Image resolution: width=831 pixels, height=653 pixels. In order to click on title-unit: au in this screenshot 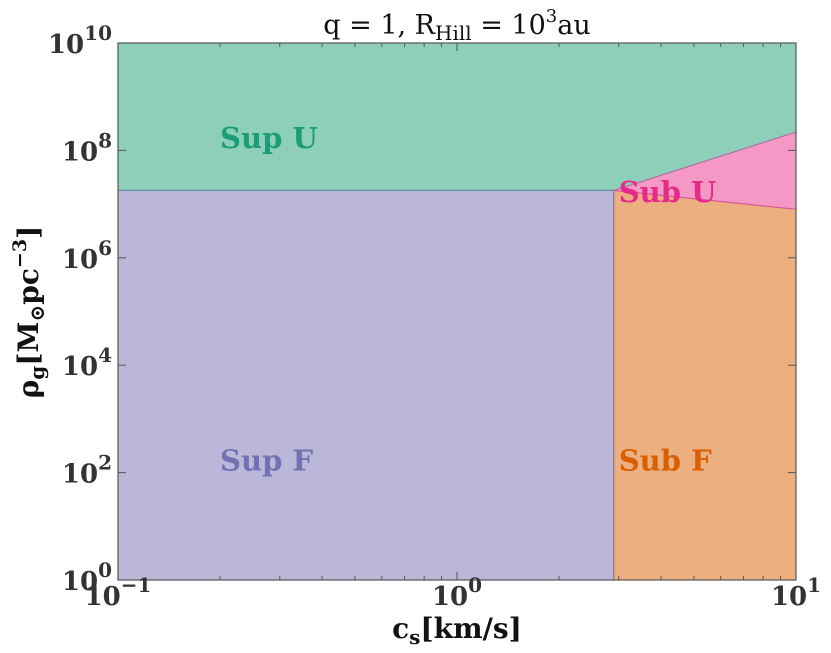, I will do `click(574, 25)`.